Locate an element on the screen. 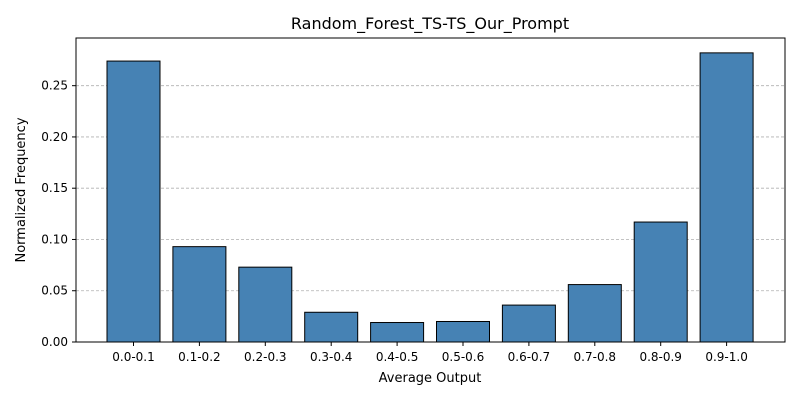  x-tick-label: 0.6-0.7 is located at coordinates (529, 357).